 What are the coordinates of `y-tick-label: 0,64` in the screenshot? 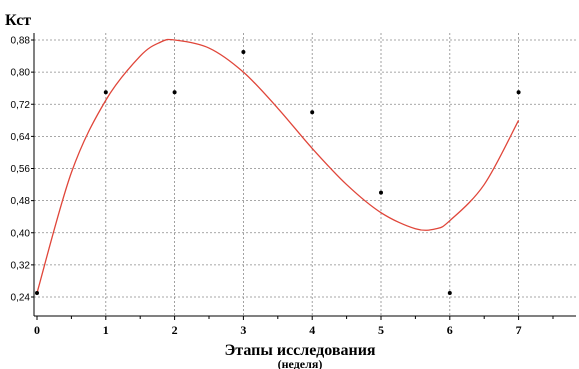 It's located at (21, 137).